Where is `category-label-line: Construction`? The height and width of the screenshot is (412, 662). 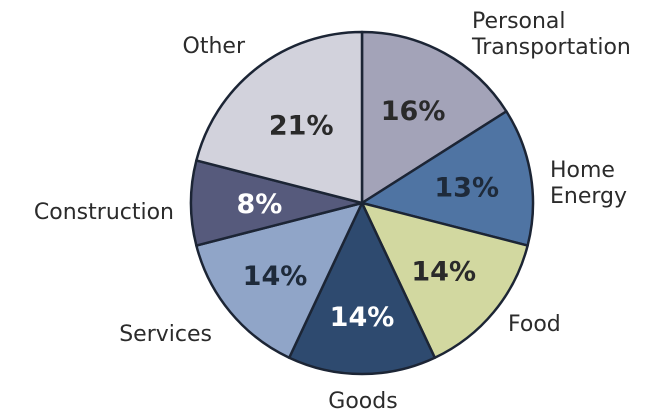
category-label-line: Construction is located at coordinates (104, 212).